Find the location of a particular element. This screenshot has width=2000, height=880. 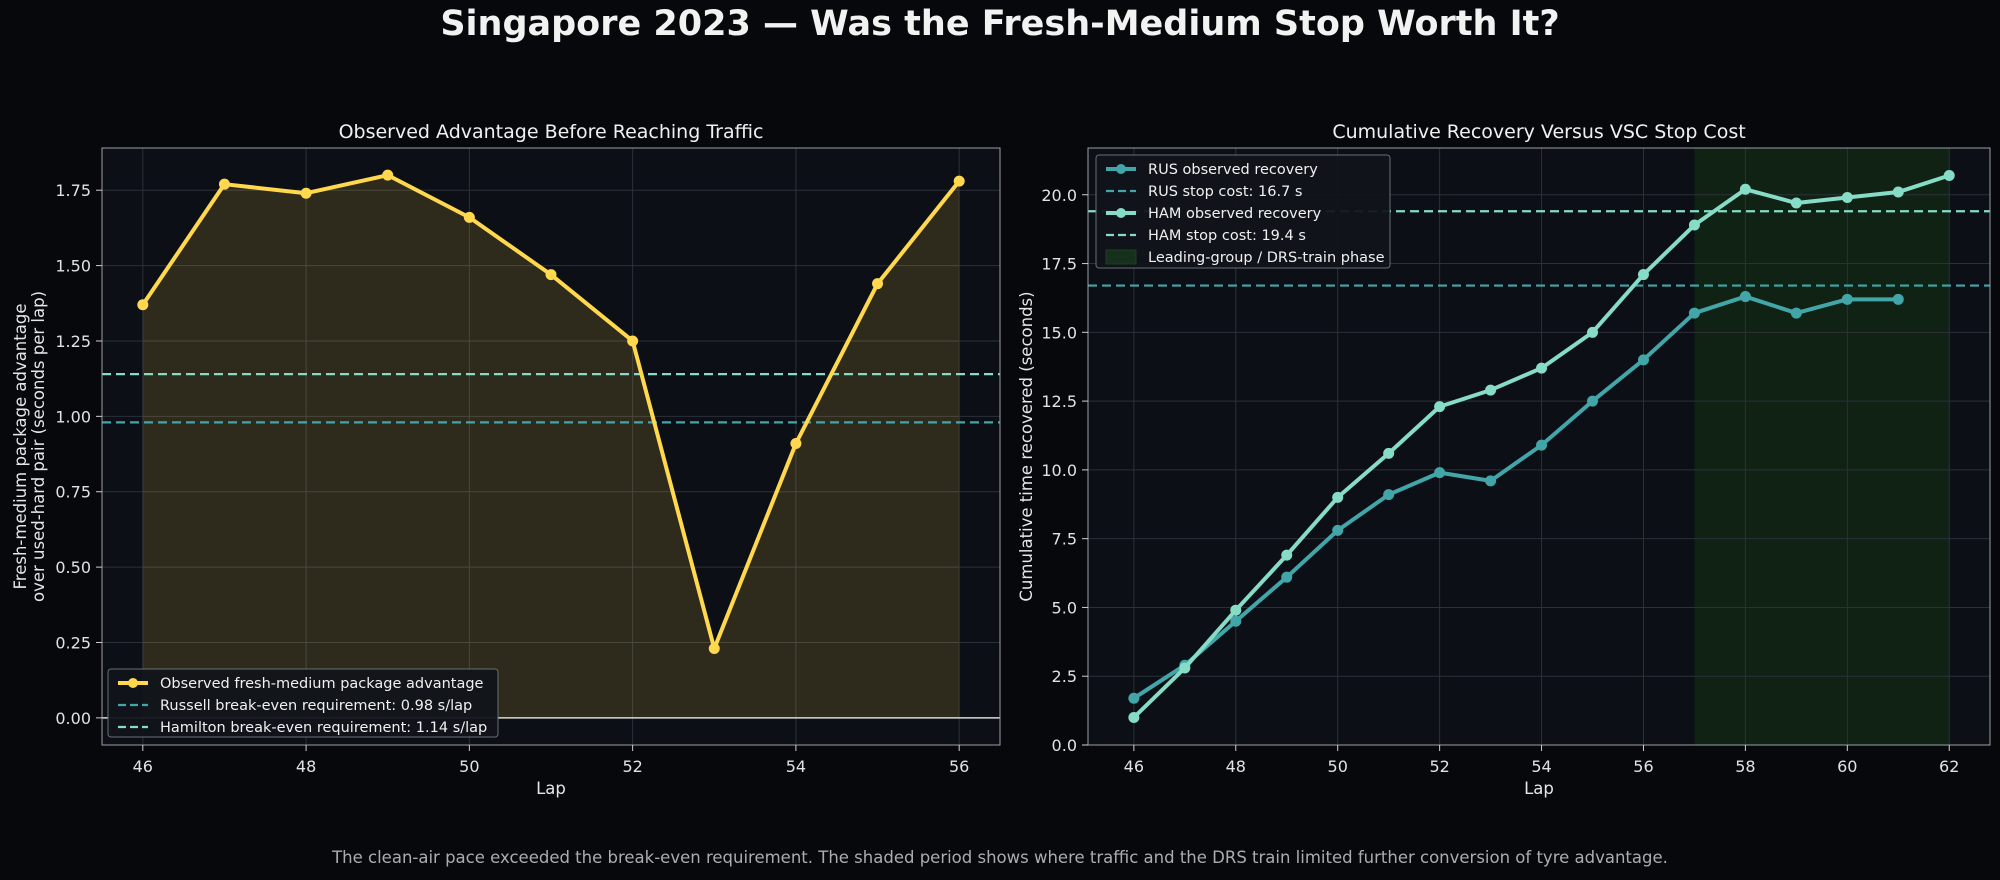

y-tick-label: 0.50 is located at coordinates (73, 567).